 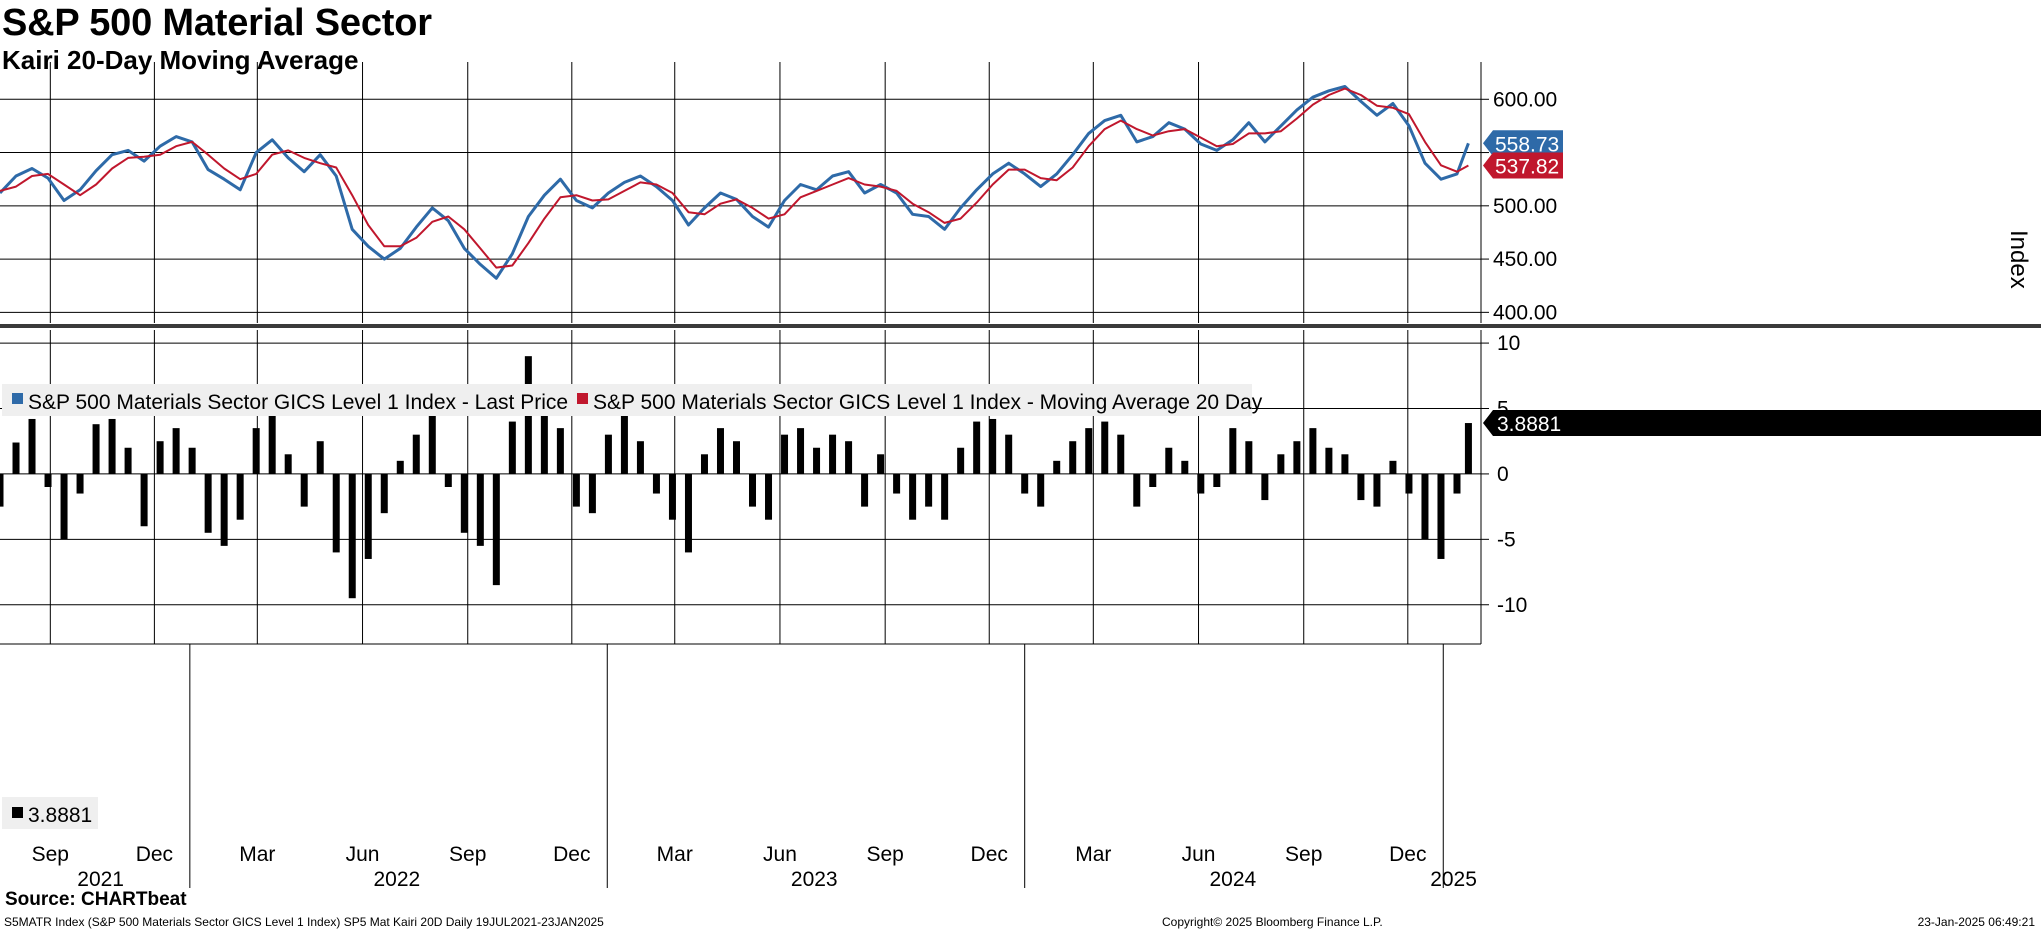 I want to click on legend-kairi-swatch, so click(x=17, y=812).